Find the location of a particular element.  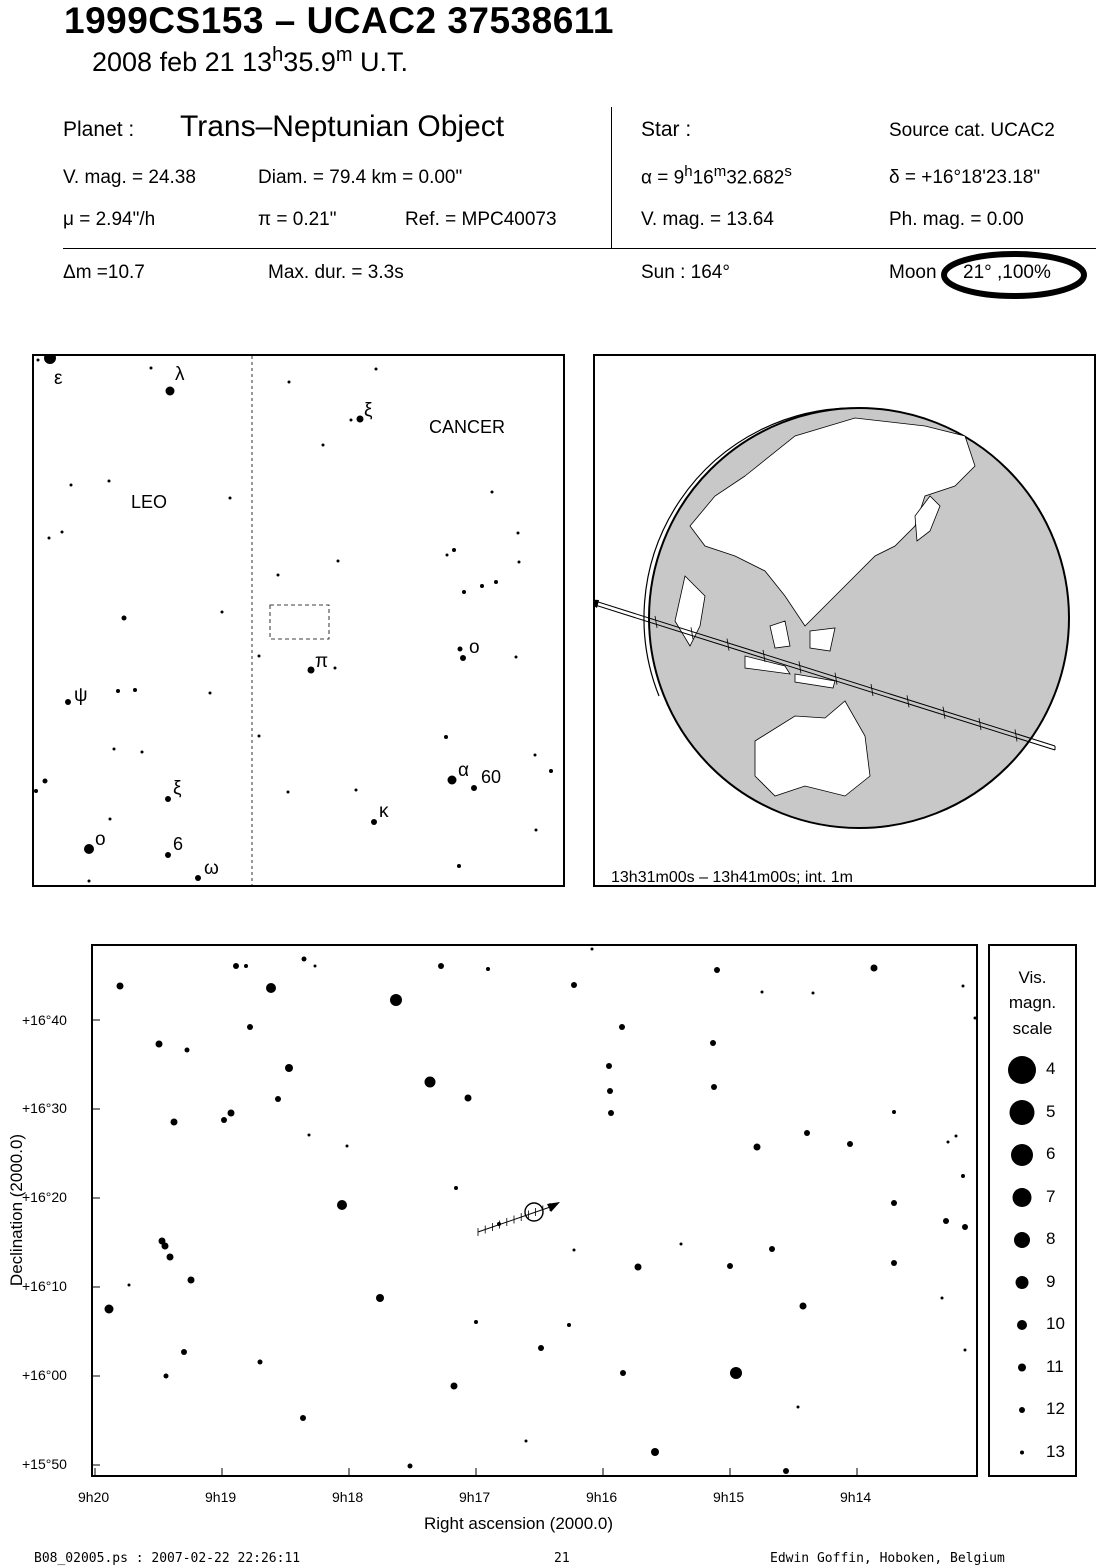

dec-tick-label: +16°00 is located at coordinates (44, 1375).